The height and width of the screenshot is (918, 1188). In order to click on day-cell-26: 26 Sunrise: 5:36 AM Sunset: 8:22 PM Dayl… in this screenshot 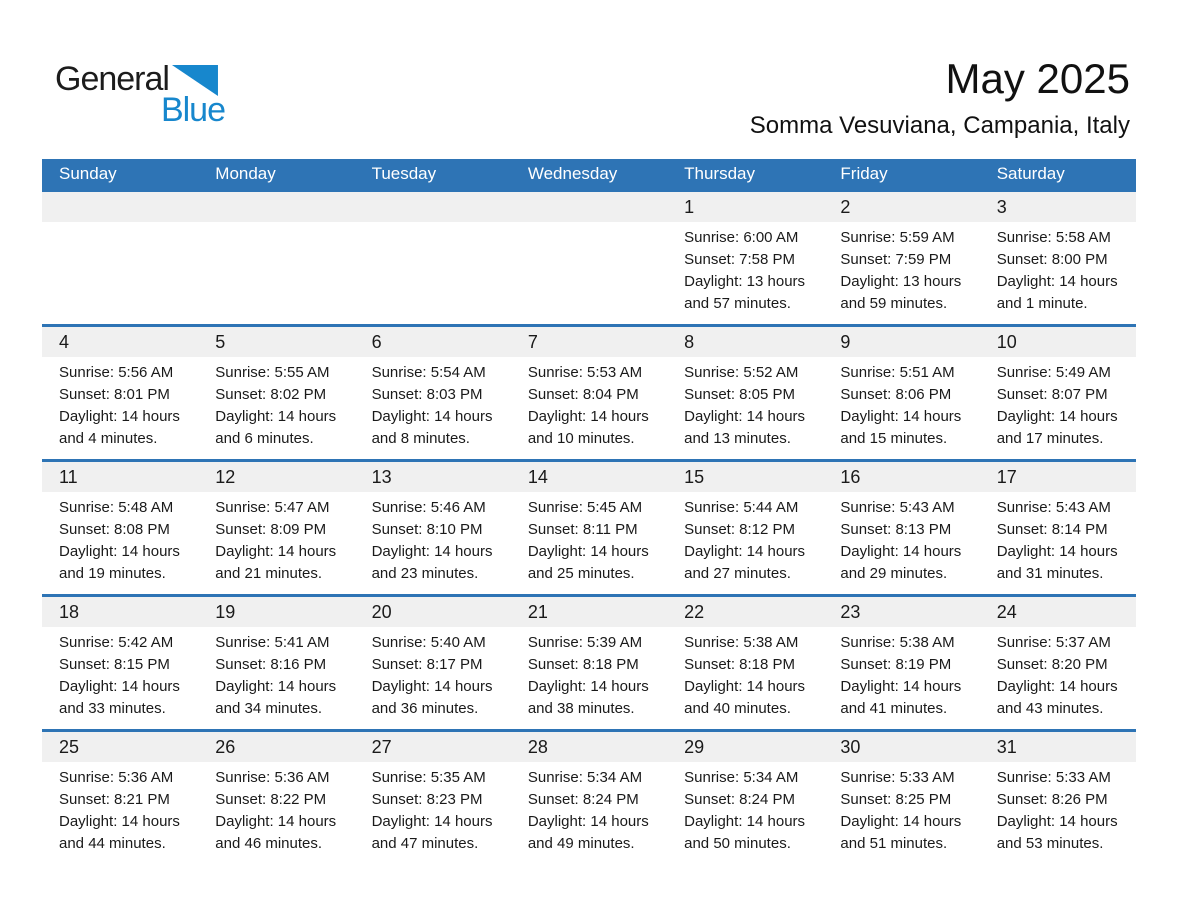, I will do `click(276, 798)`.